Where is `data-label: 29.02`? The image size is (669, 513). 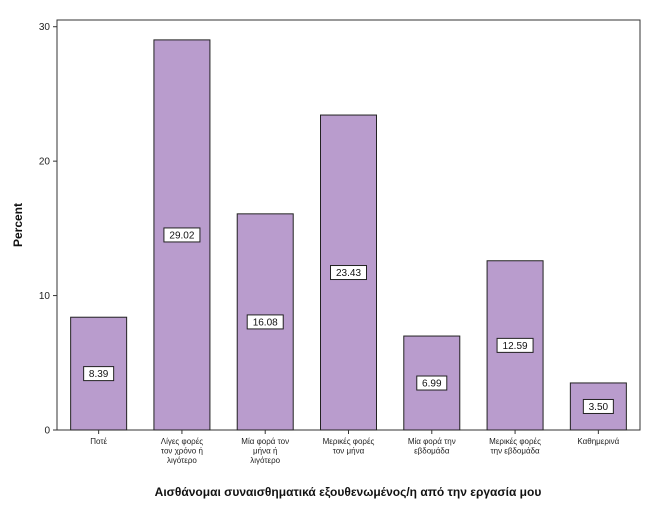 data-label: 29.02 is located at coordinates (181, 235).